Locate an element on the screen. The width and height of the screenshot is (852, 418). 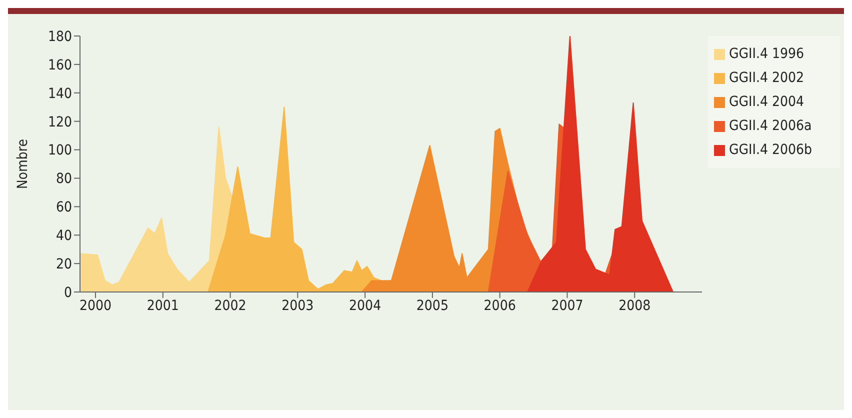
legend-label: GGII.4 2006a is located at coordinates (770, 126).